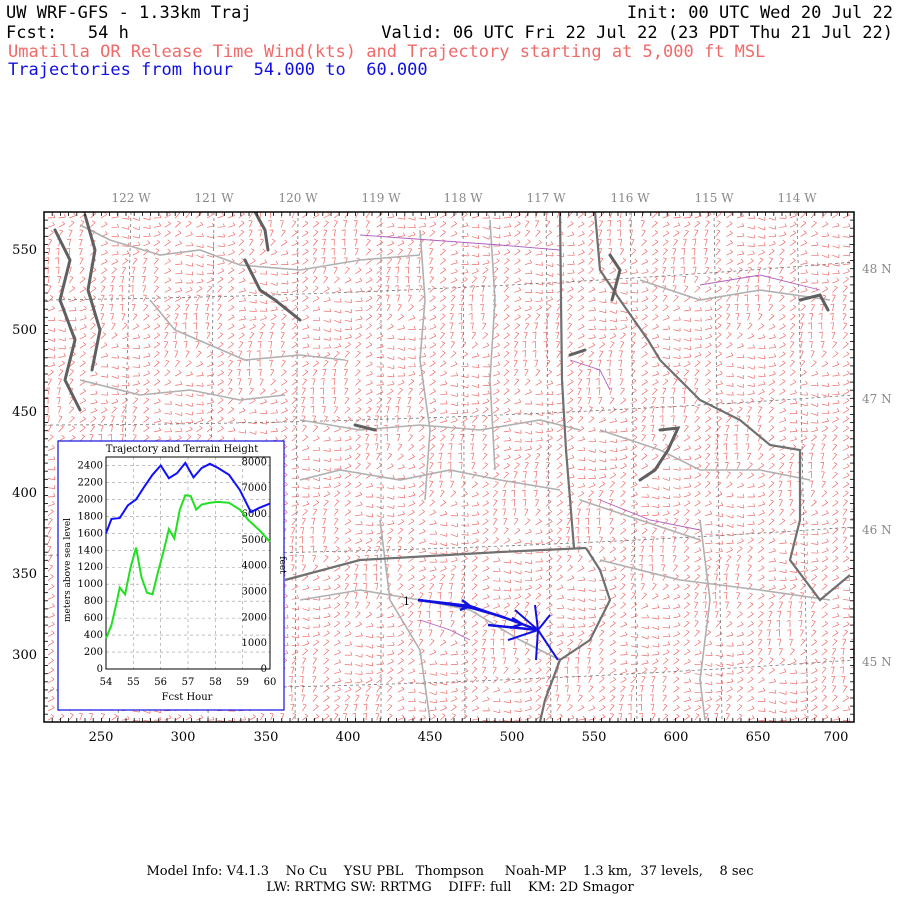  Describe the element at coordinates (188, 566) in the screenshot. I see `terrain-height-line` at that location.